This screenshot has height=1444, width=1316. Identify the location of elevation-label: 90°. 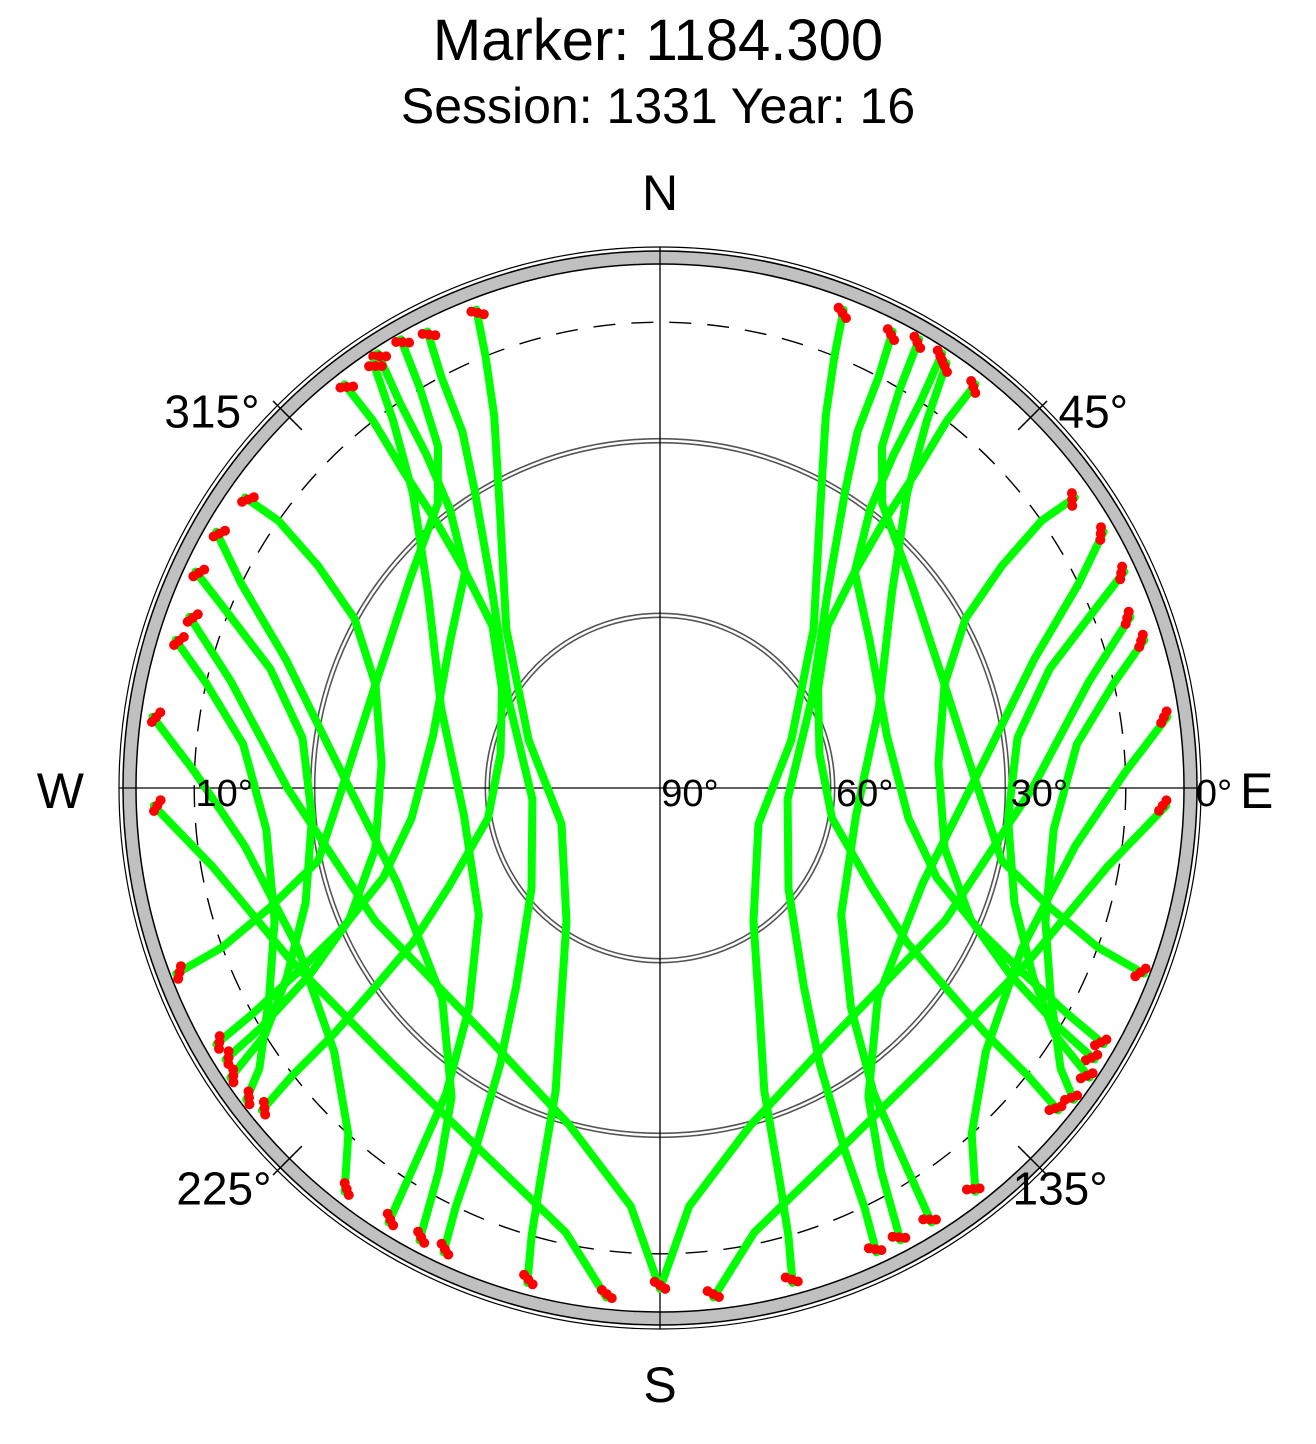
(689, 794).